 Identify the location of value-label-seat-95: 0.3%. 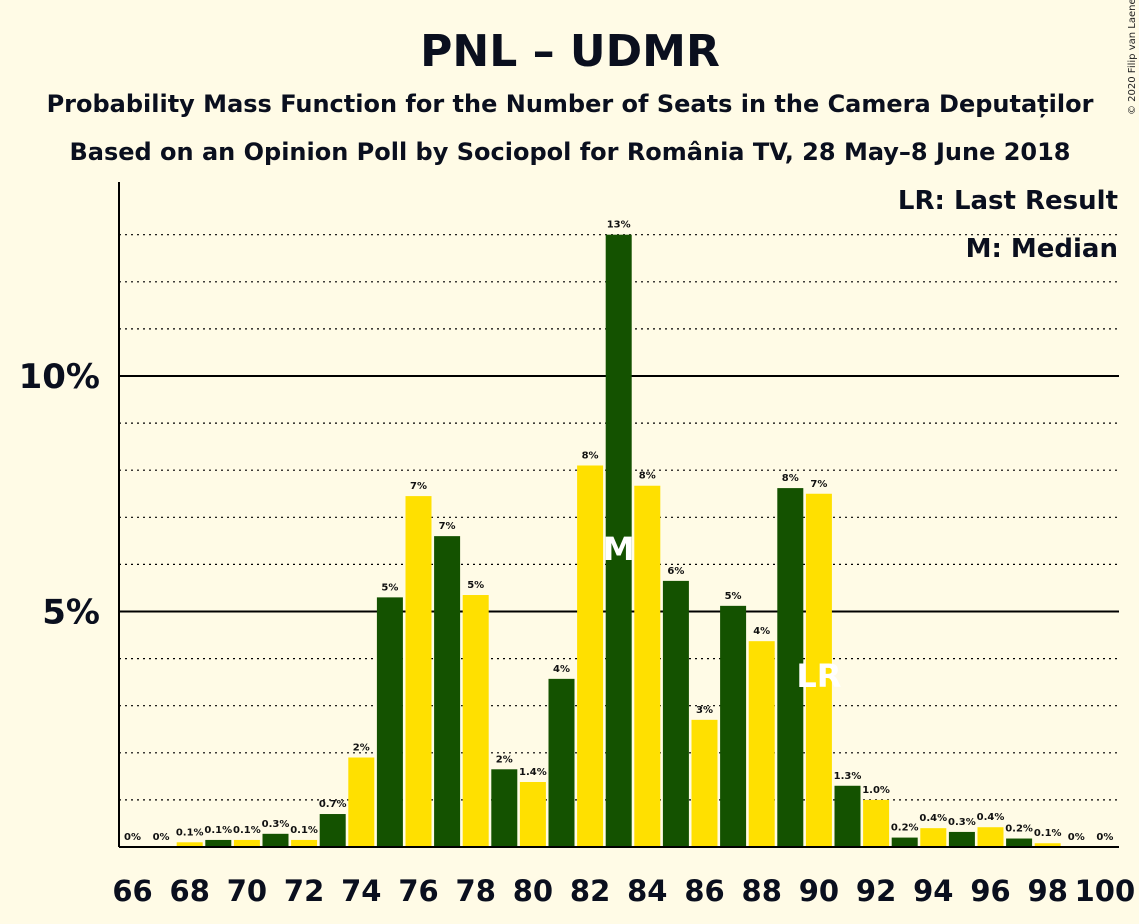
(962, 822).